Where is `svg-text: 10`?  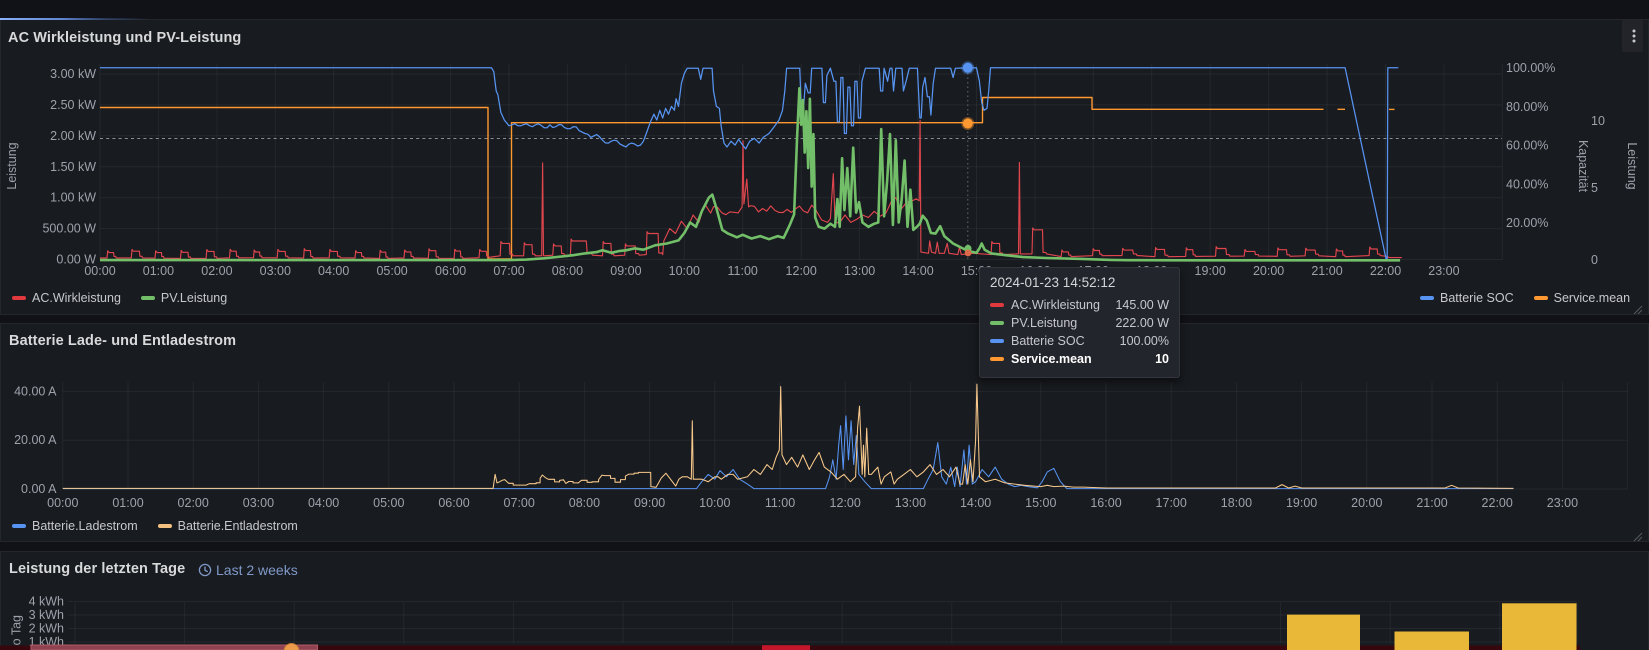
svg-text: 10 is located at coordinates (1598, 121).